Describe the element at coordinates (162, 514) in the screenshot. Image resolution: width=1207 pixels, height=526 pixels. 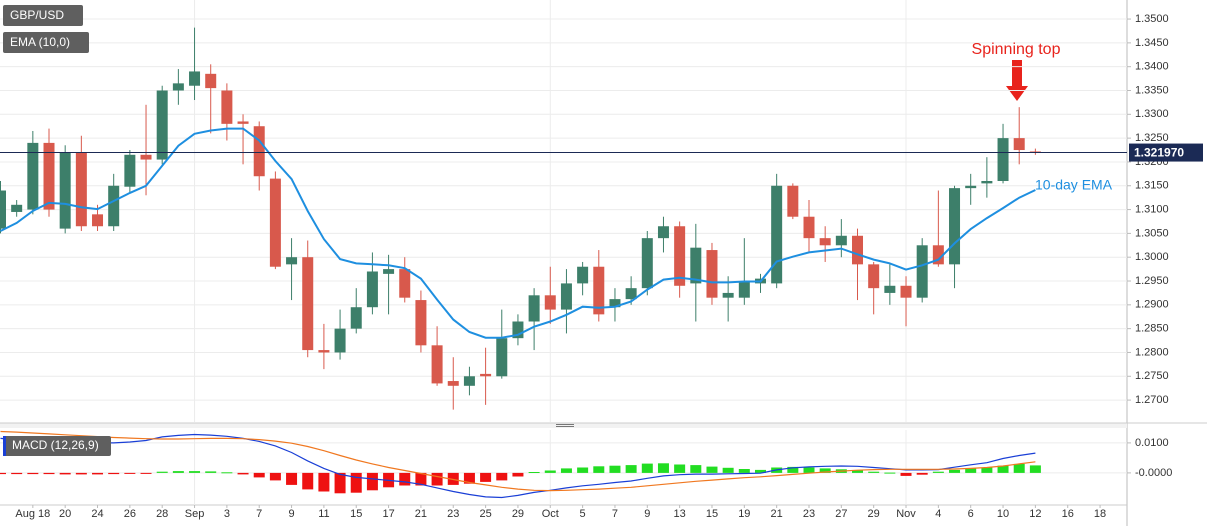
I see `x-tick-label: 28` at that location.